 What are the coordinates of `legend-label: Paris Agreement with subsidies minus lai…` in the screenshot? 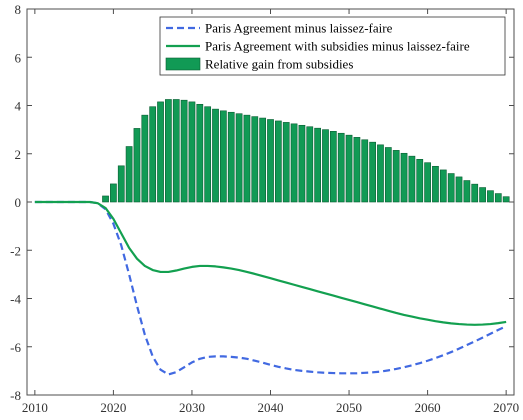 It's located at (337, 46).